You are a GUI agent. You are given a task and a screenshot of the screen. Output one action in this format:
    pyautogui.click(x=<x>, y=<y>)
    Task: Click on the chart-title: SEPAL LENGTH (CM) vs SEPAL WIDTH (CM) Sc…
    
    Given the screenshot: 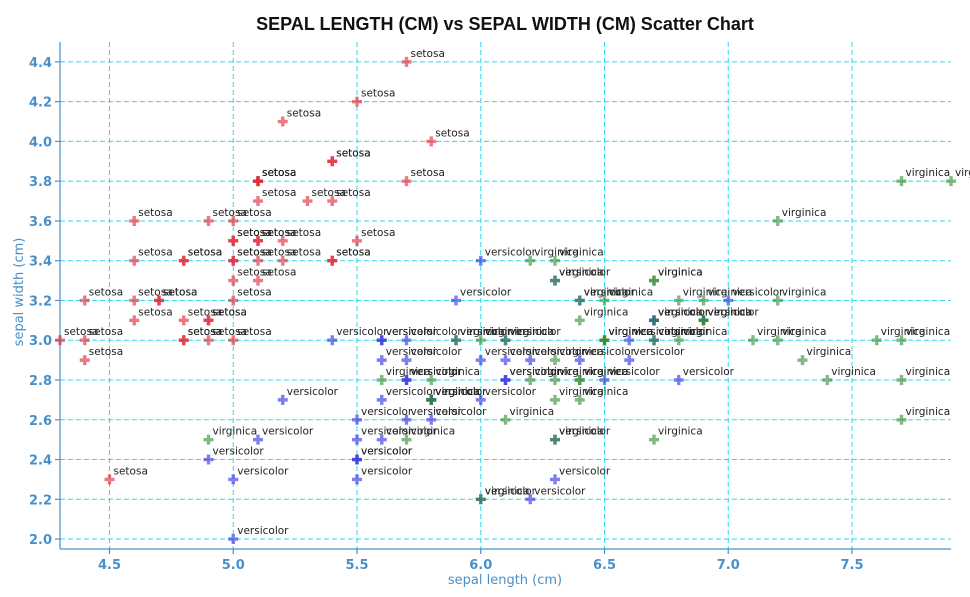 What is the action you would take?
    pyautogui.click(x=505, y=24)
    